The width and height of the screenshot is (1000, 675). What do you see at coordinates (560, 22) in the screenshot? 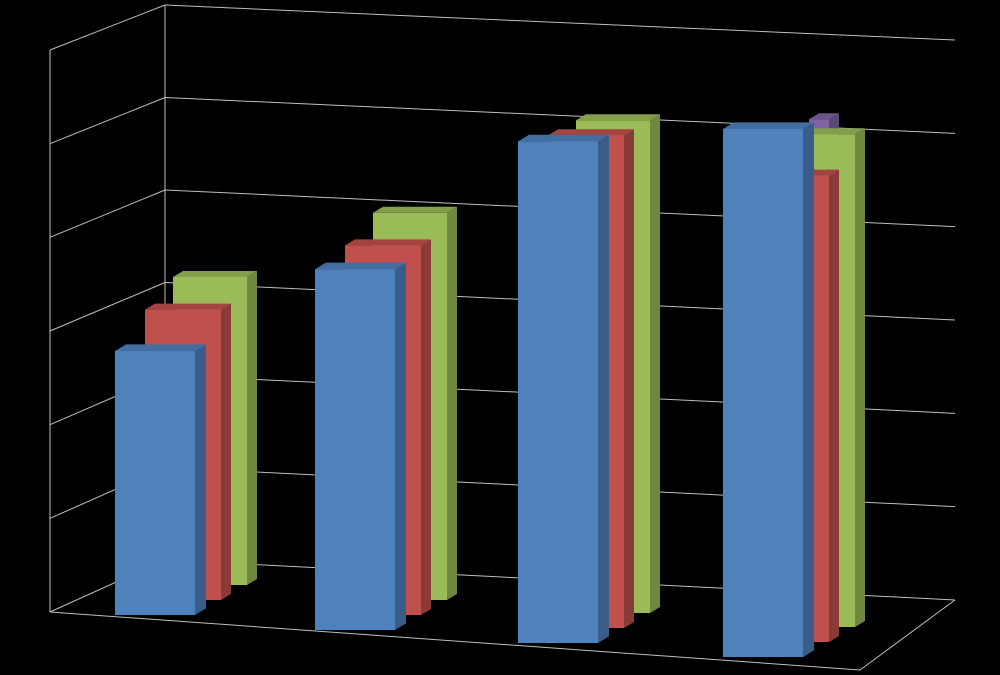
I see `gridline-back` at bounding box center [560, 22].